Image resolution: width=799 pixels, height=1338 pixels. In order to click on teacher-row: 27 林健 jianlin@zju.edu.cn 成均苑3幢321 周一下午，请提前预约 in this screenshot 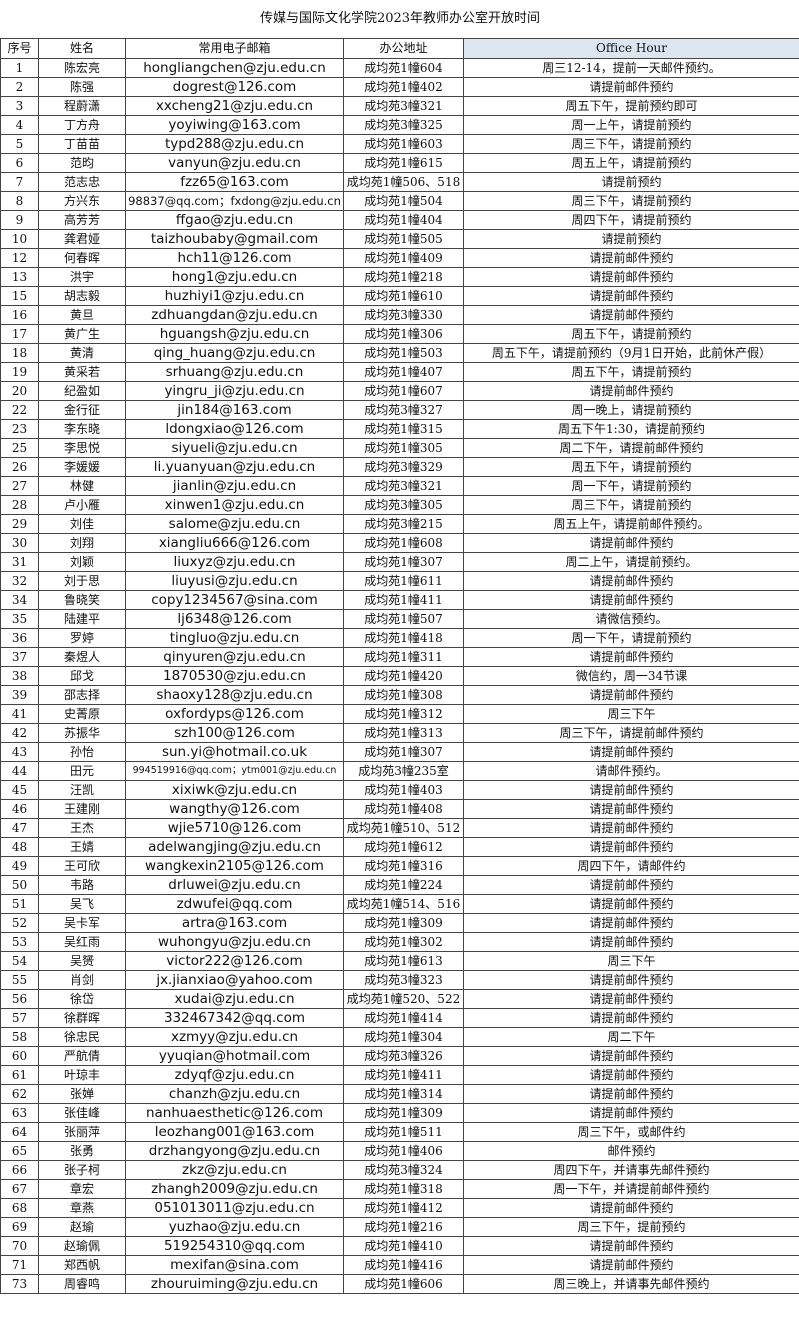, I will do `click(399, 485)`.